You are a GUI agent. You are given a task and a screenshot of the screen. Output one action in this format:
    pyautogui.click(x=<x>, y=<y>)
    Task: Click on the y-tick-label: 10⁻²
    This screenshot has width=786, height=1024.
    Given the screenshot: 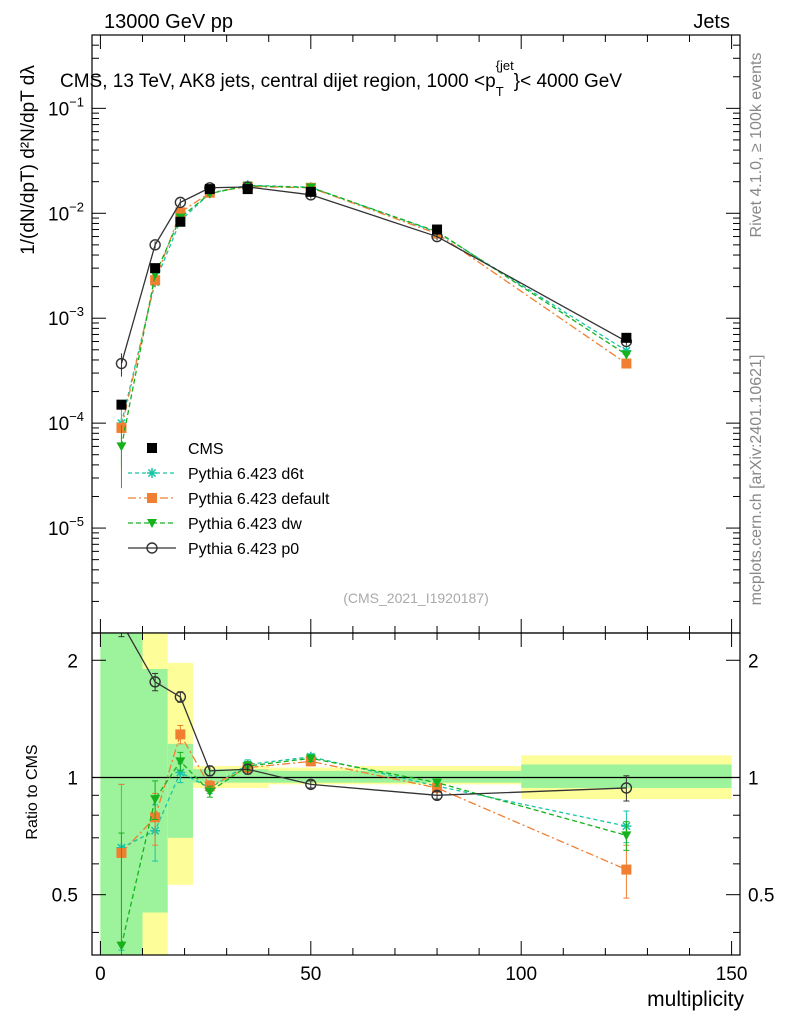 What is the action you would take?
    pyautogui.click(x=66, y=212)
    